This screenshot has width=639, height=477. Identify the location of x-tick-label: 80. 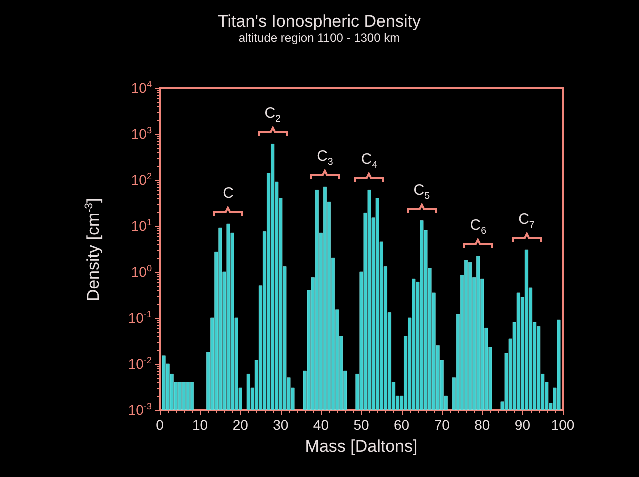
(482, 425).